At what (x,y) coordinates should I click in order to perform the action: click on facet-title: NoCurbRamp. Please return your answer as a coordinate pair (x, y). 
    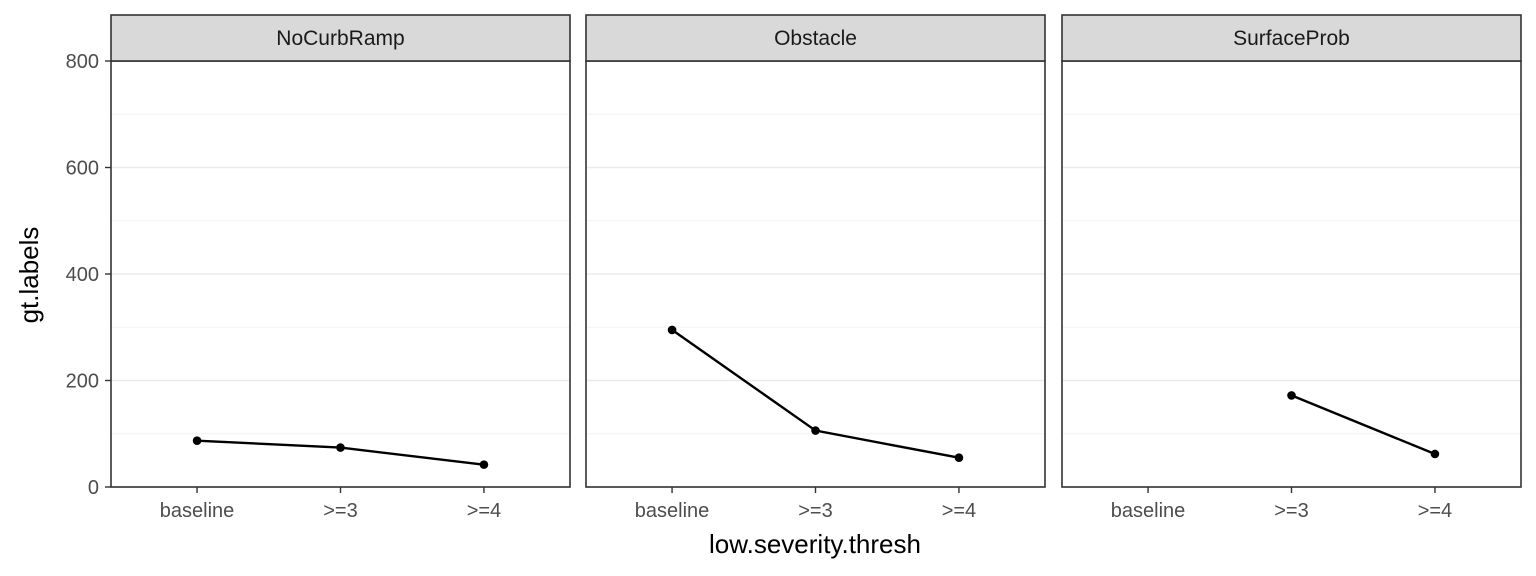
    Looking at the image, I should click on (340, 38).